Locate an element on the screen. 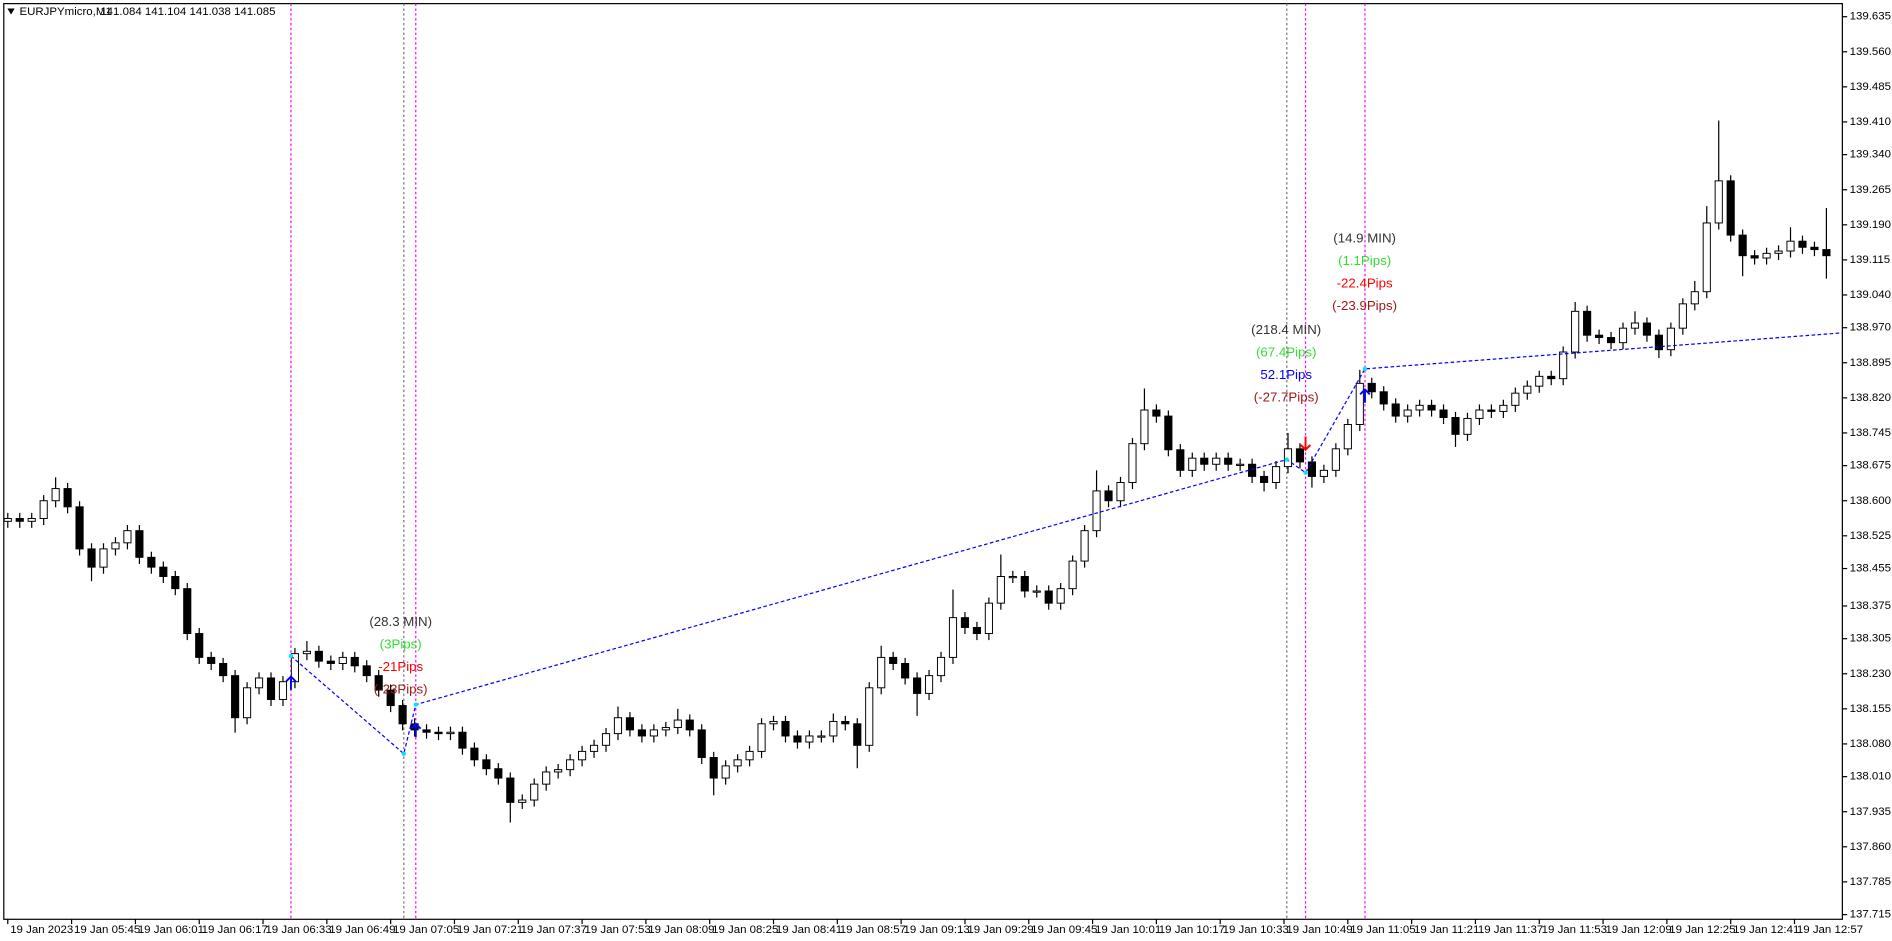 This screenshot has width=1892, height=941. x-tick-label: 19 Jan 11:05 is located at coordinates (1382, 930).